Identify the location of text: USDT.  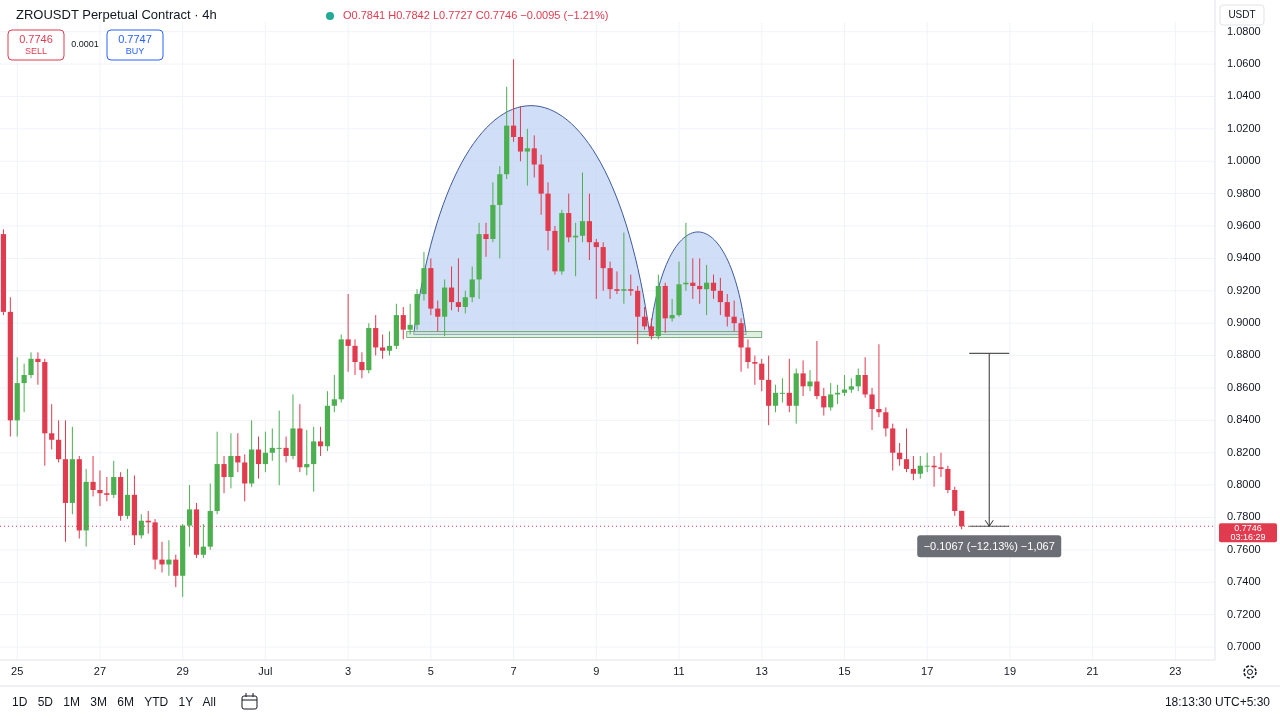
(1242, 14).